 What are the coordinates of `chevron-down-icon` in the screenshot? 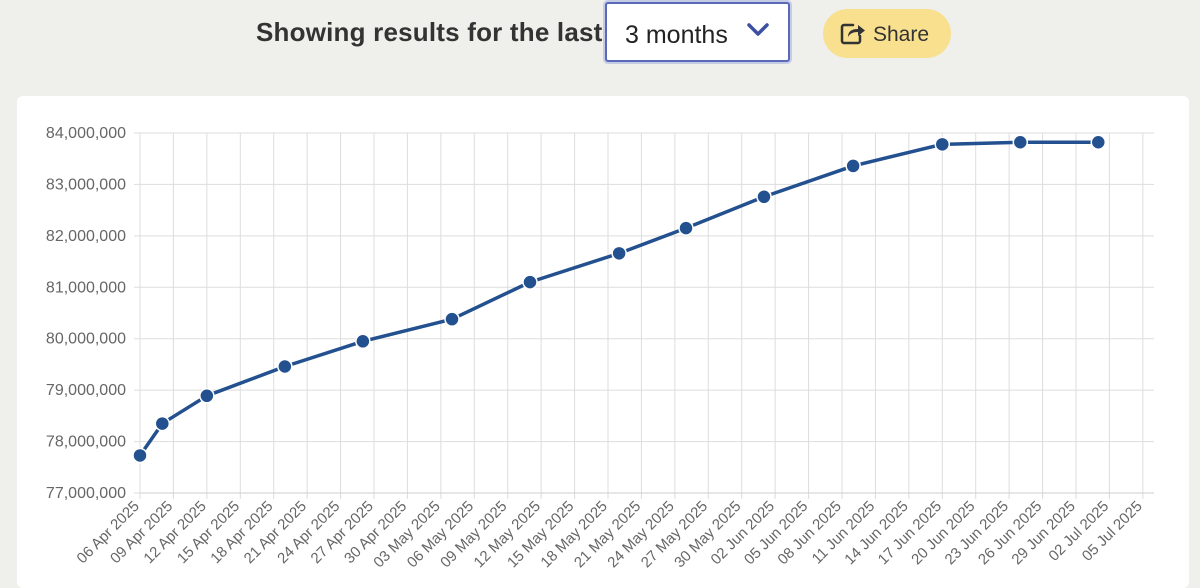 It's located at (758, 29).